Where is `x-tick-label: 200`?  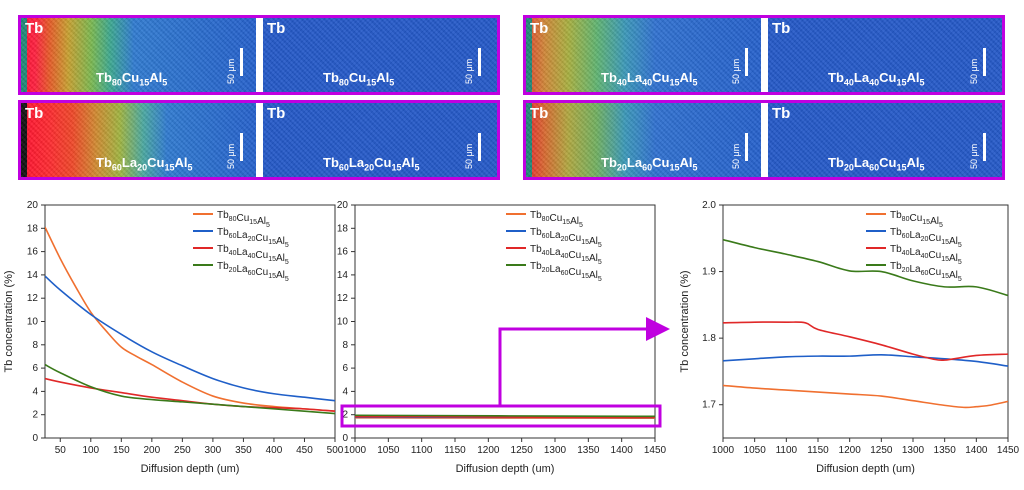
x-tick-label: 200 is located at coordinates (151, 450).